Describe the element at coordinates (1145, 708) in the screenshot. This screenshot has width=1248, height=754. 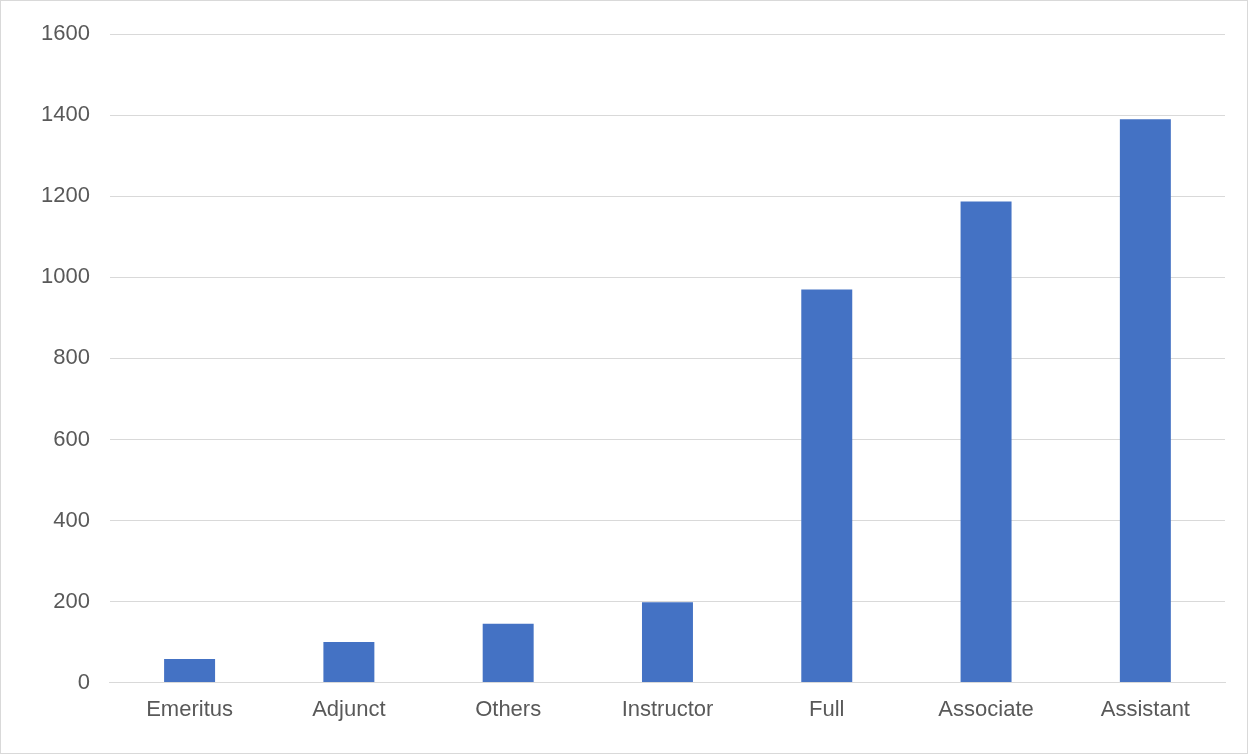
I see `x-tick-label: Assistant` at that location.